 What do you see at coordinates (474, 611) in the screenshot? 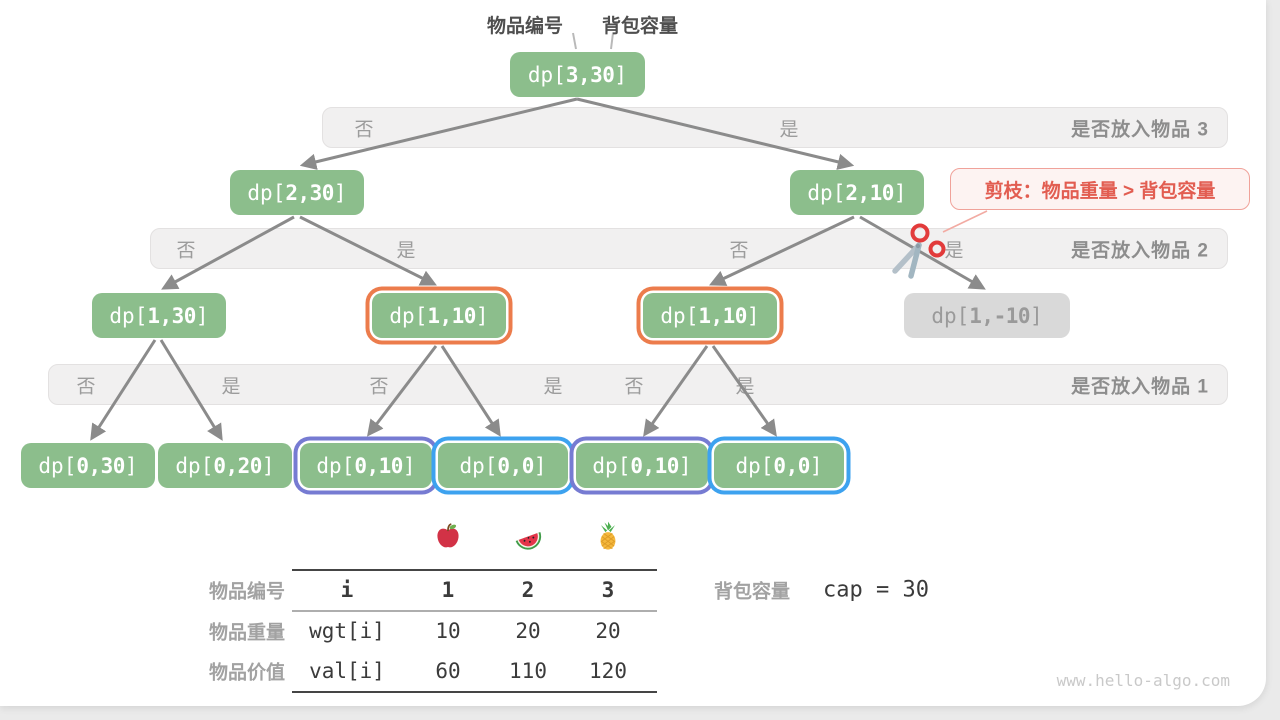
I see `table-rule-middle` at bounding box center [474, 611].